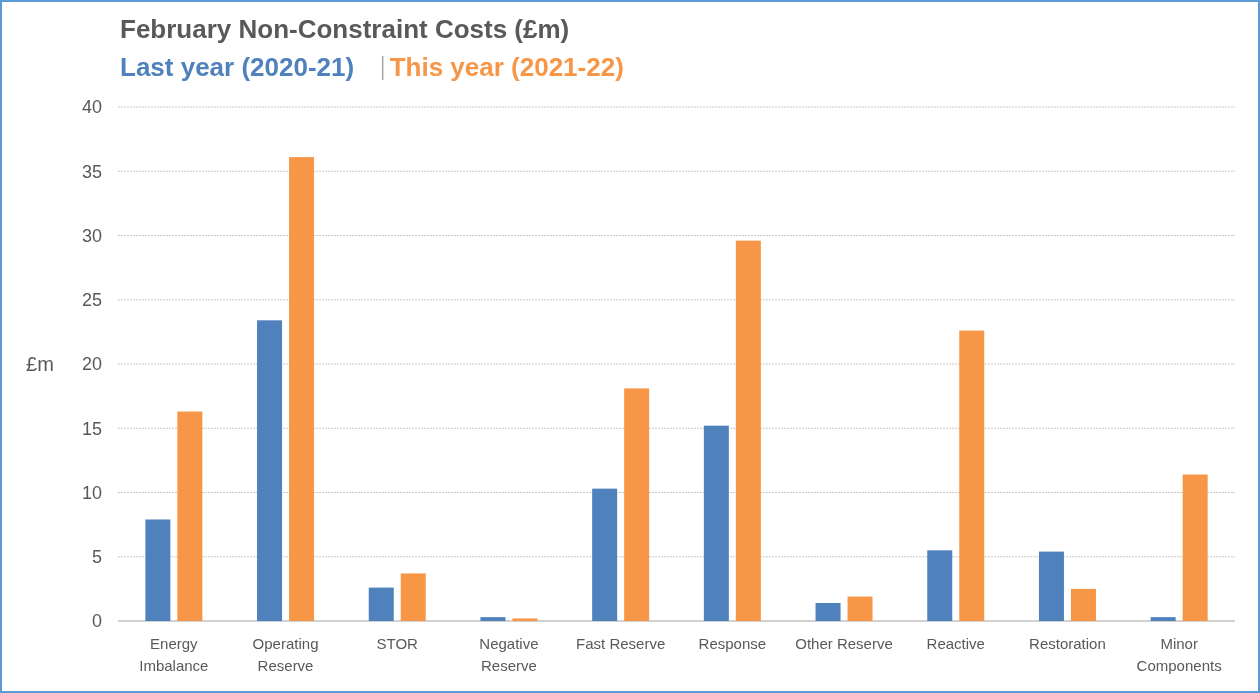  What do you see at coordinates (955, 643) in the screenshot?
I see `x-tick-label: Reactive` at bounding box center [955, 643].